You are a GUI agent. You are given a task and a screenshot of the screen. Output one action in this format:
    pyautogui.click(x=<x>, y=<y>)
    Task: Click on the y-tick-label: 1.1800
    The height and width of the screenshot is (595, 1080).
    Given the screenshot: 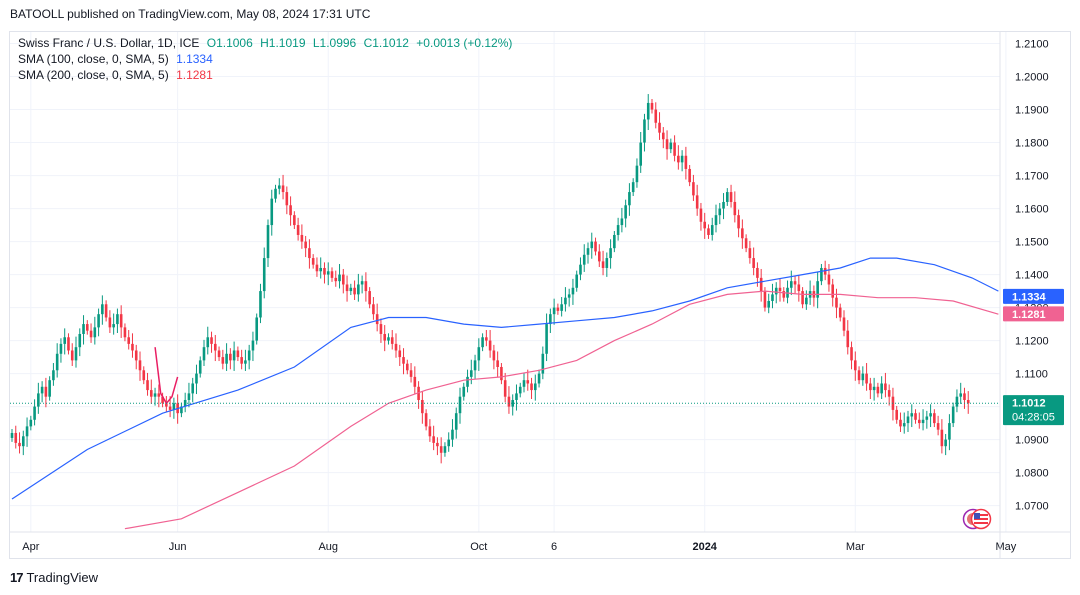 What is the action you would take?
    pyautogui.click(x=1032, y=144)
    